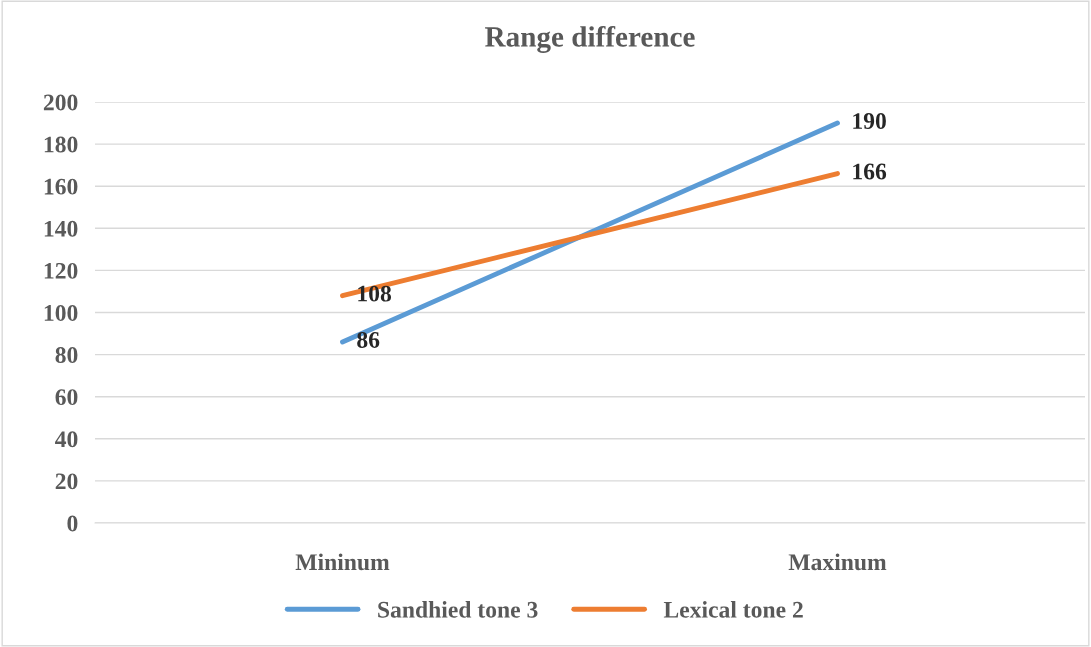 The image size is (1091, 647). What do you see at coordinates (66, 481) in the screenshot?
I see `y-tick-label: 20` at bounding box center [66, 481].